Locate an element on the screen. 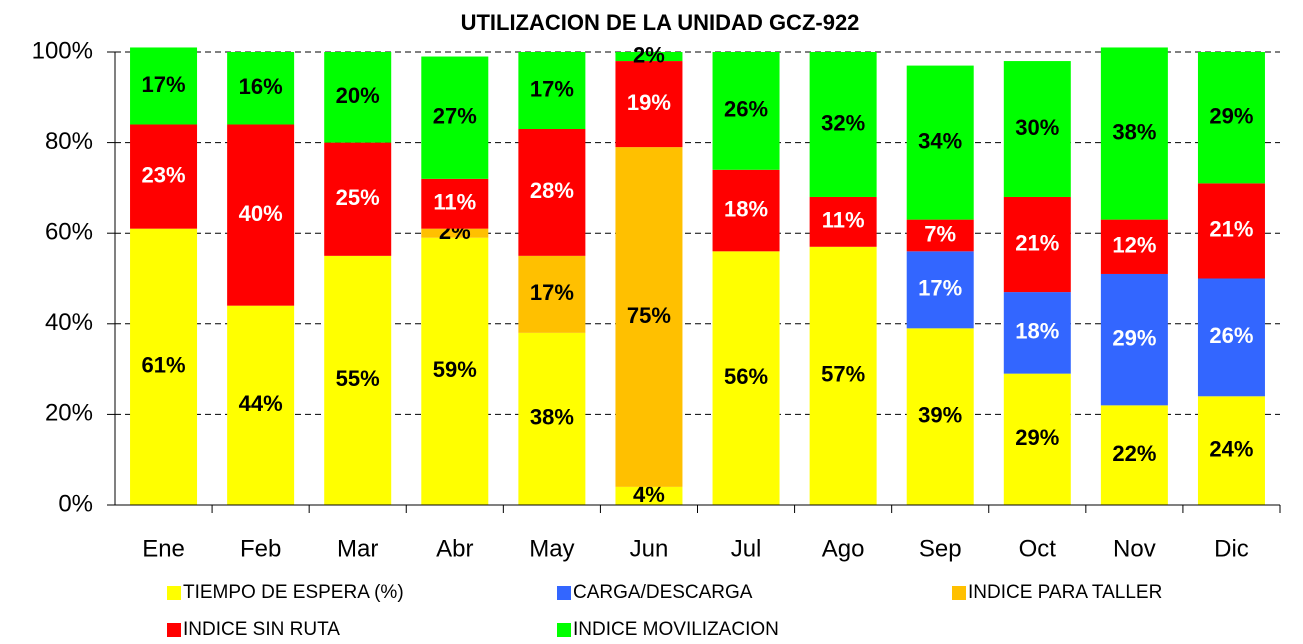 This screenshot has width=1303, height=644. legend-label: CARGA/DESCARGA is located at coordinates (663, 592).